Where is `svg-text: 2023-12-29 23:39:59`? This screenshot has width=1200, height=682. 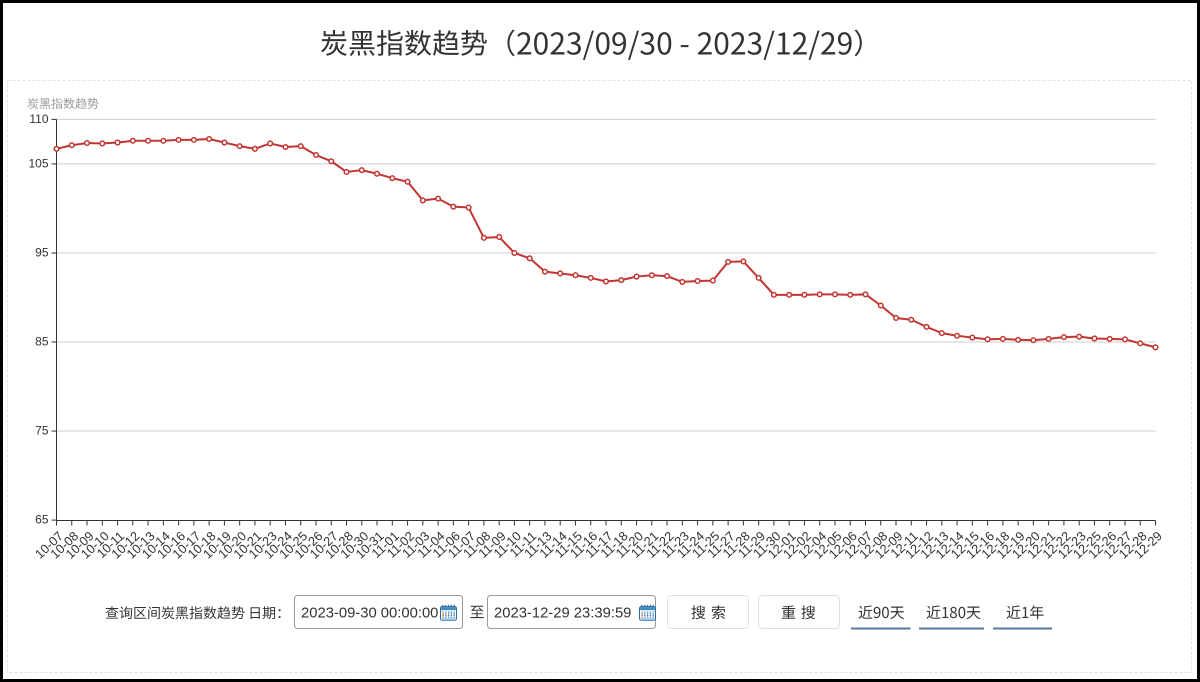
svg-text: 2023-12-29 23:39:59 is located at coordinates (562, 614).